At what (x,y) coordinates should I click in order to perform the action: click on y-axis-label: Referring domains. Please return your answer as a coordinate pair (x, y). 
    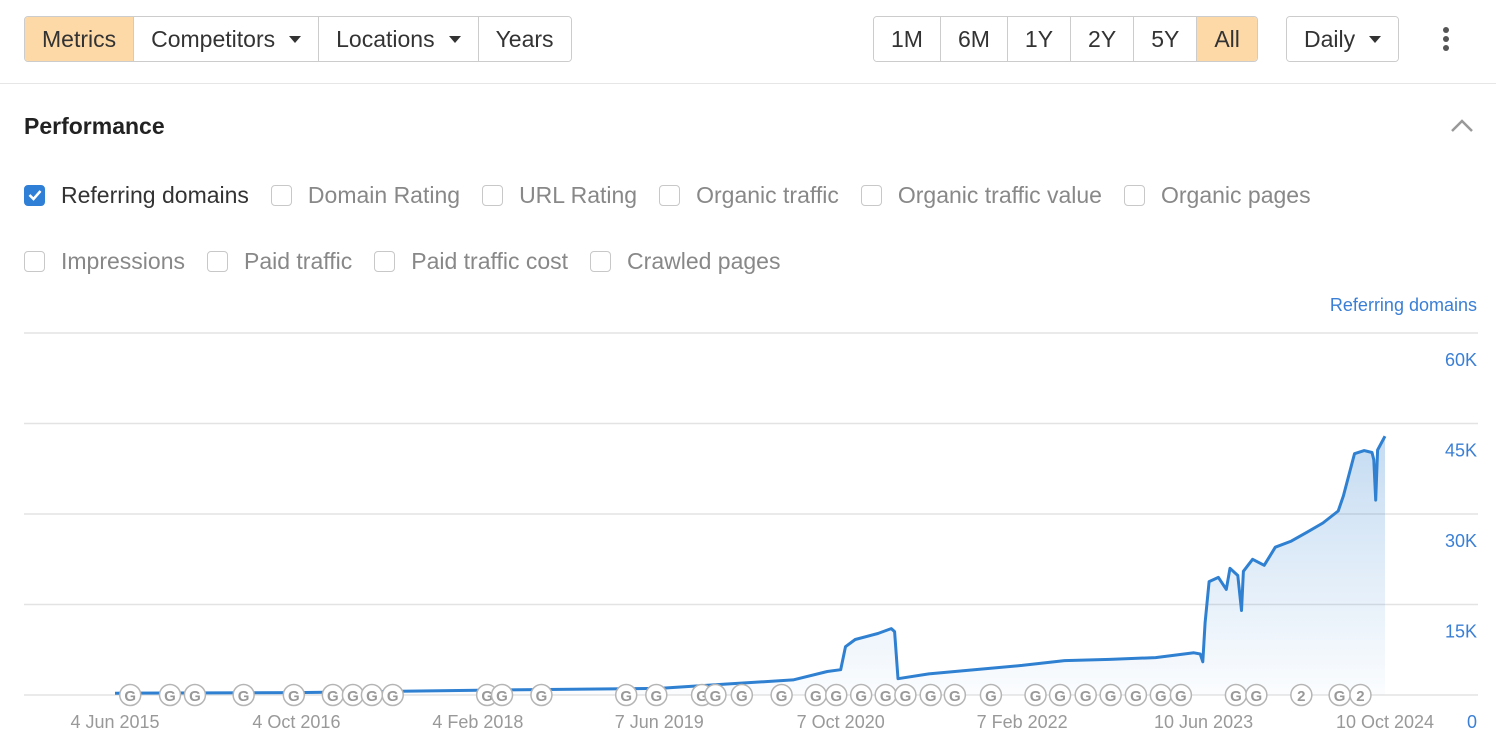
    Looking at the image, I should click on (1403, 305).